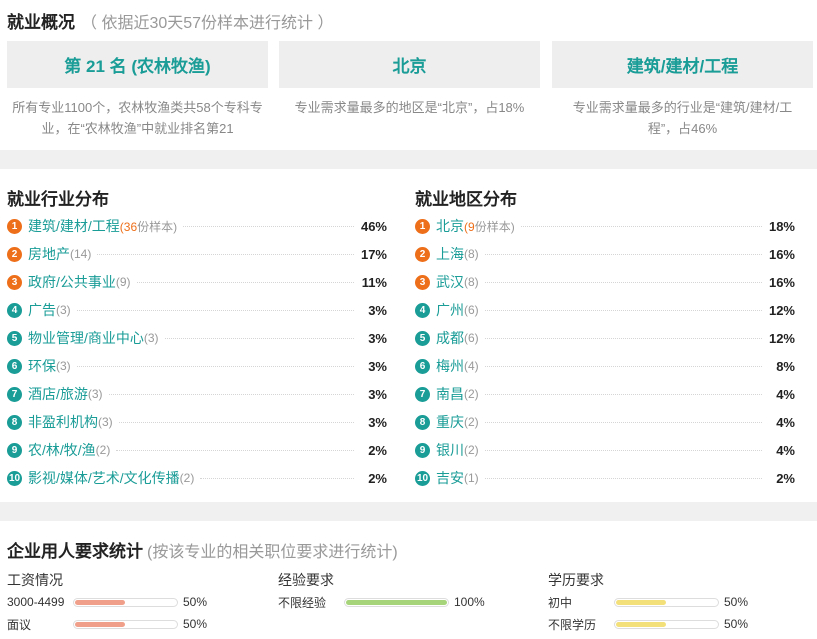 The height and width of the screenshot is (639, 817). What do you see at coordinates (302, 602) in the screenshot?
I see `experience-row-label: 不限经验` at bounding box center [302, 602].